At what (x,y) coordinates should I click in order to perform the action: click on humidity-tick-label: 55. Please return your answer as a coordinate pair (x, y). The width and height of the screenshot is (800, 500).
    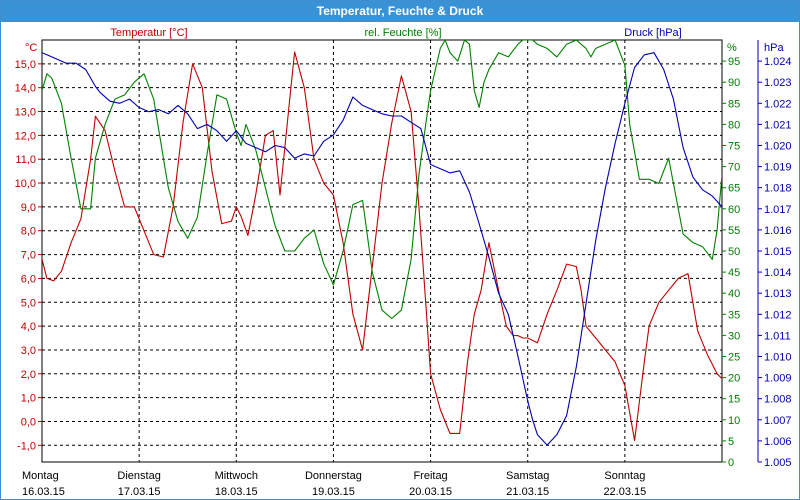
    Looking at the image, I should click on (734, 231).